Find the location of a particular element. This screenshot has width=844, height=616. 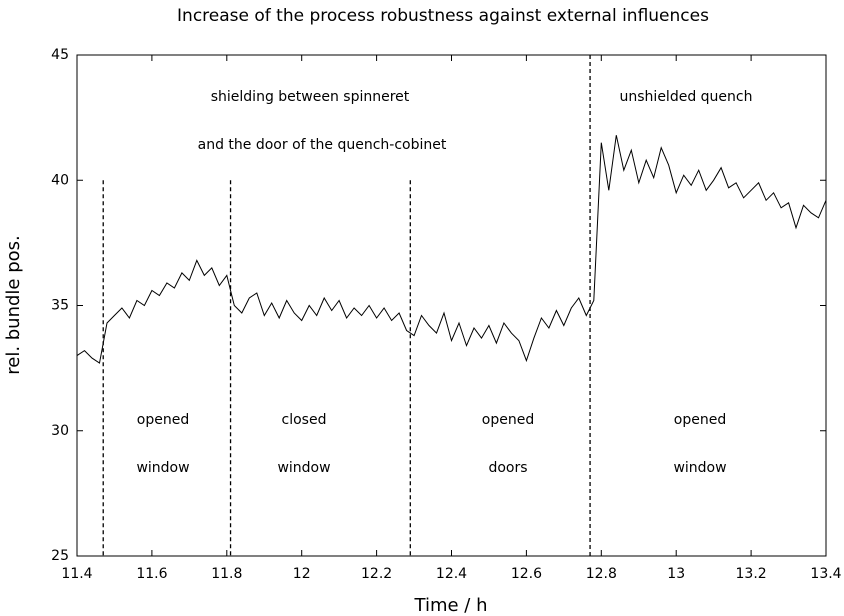

x-tick-label: 12.4 is located at coordinates (451, 574).